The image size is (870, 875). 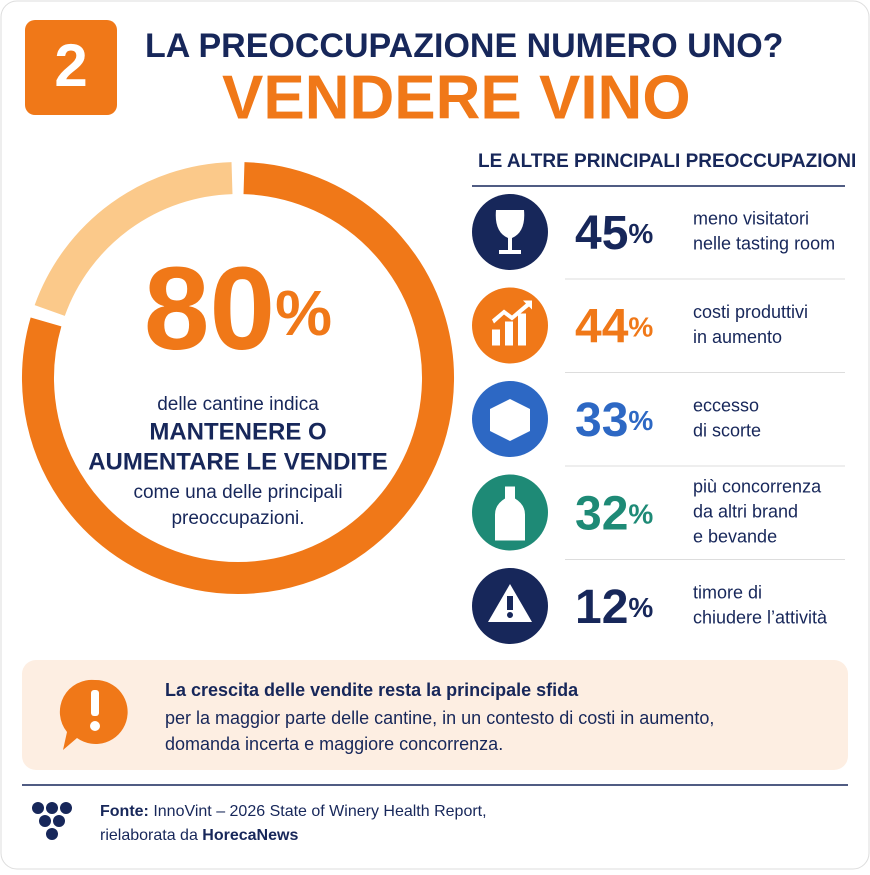 What do you see at coordinates (124, 811) in the screenshot?
I see `source-label: Fonte:` at bounding box center [124, 811].